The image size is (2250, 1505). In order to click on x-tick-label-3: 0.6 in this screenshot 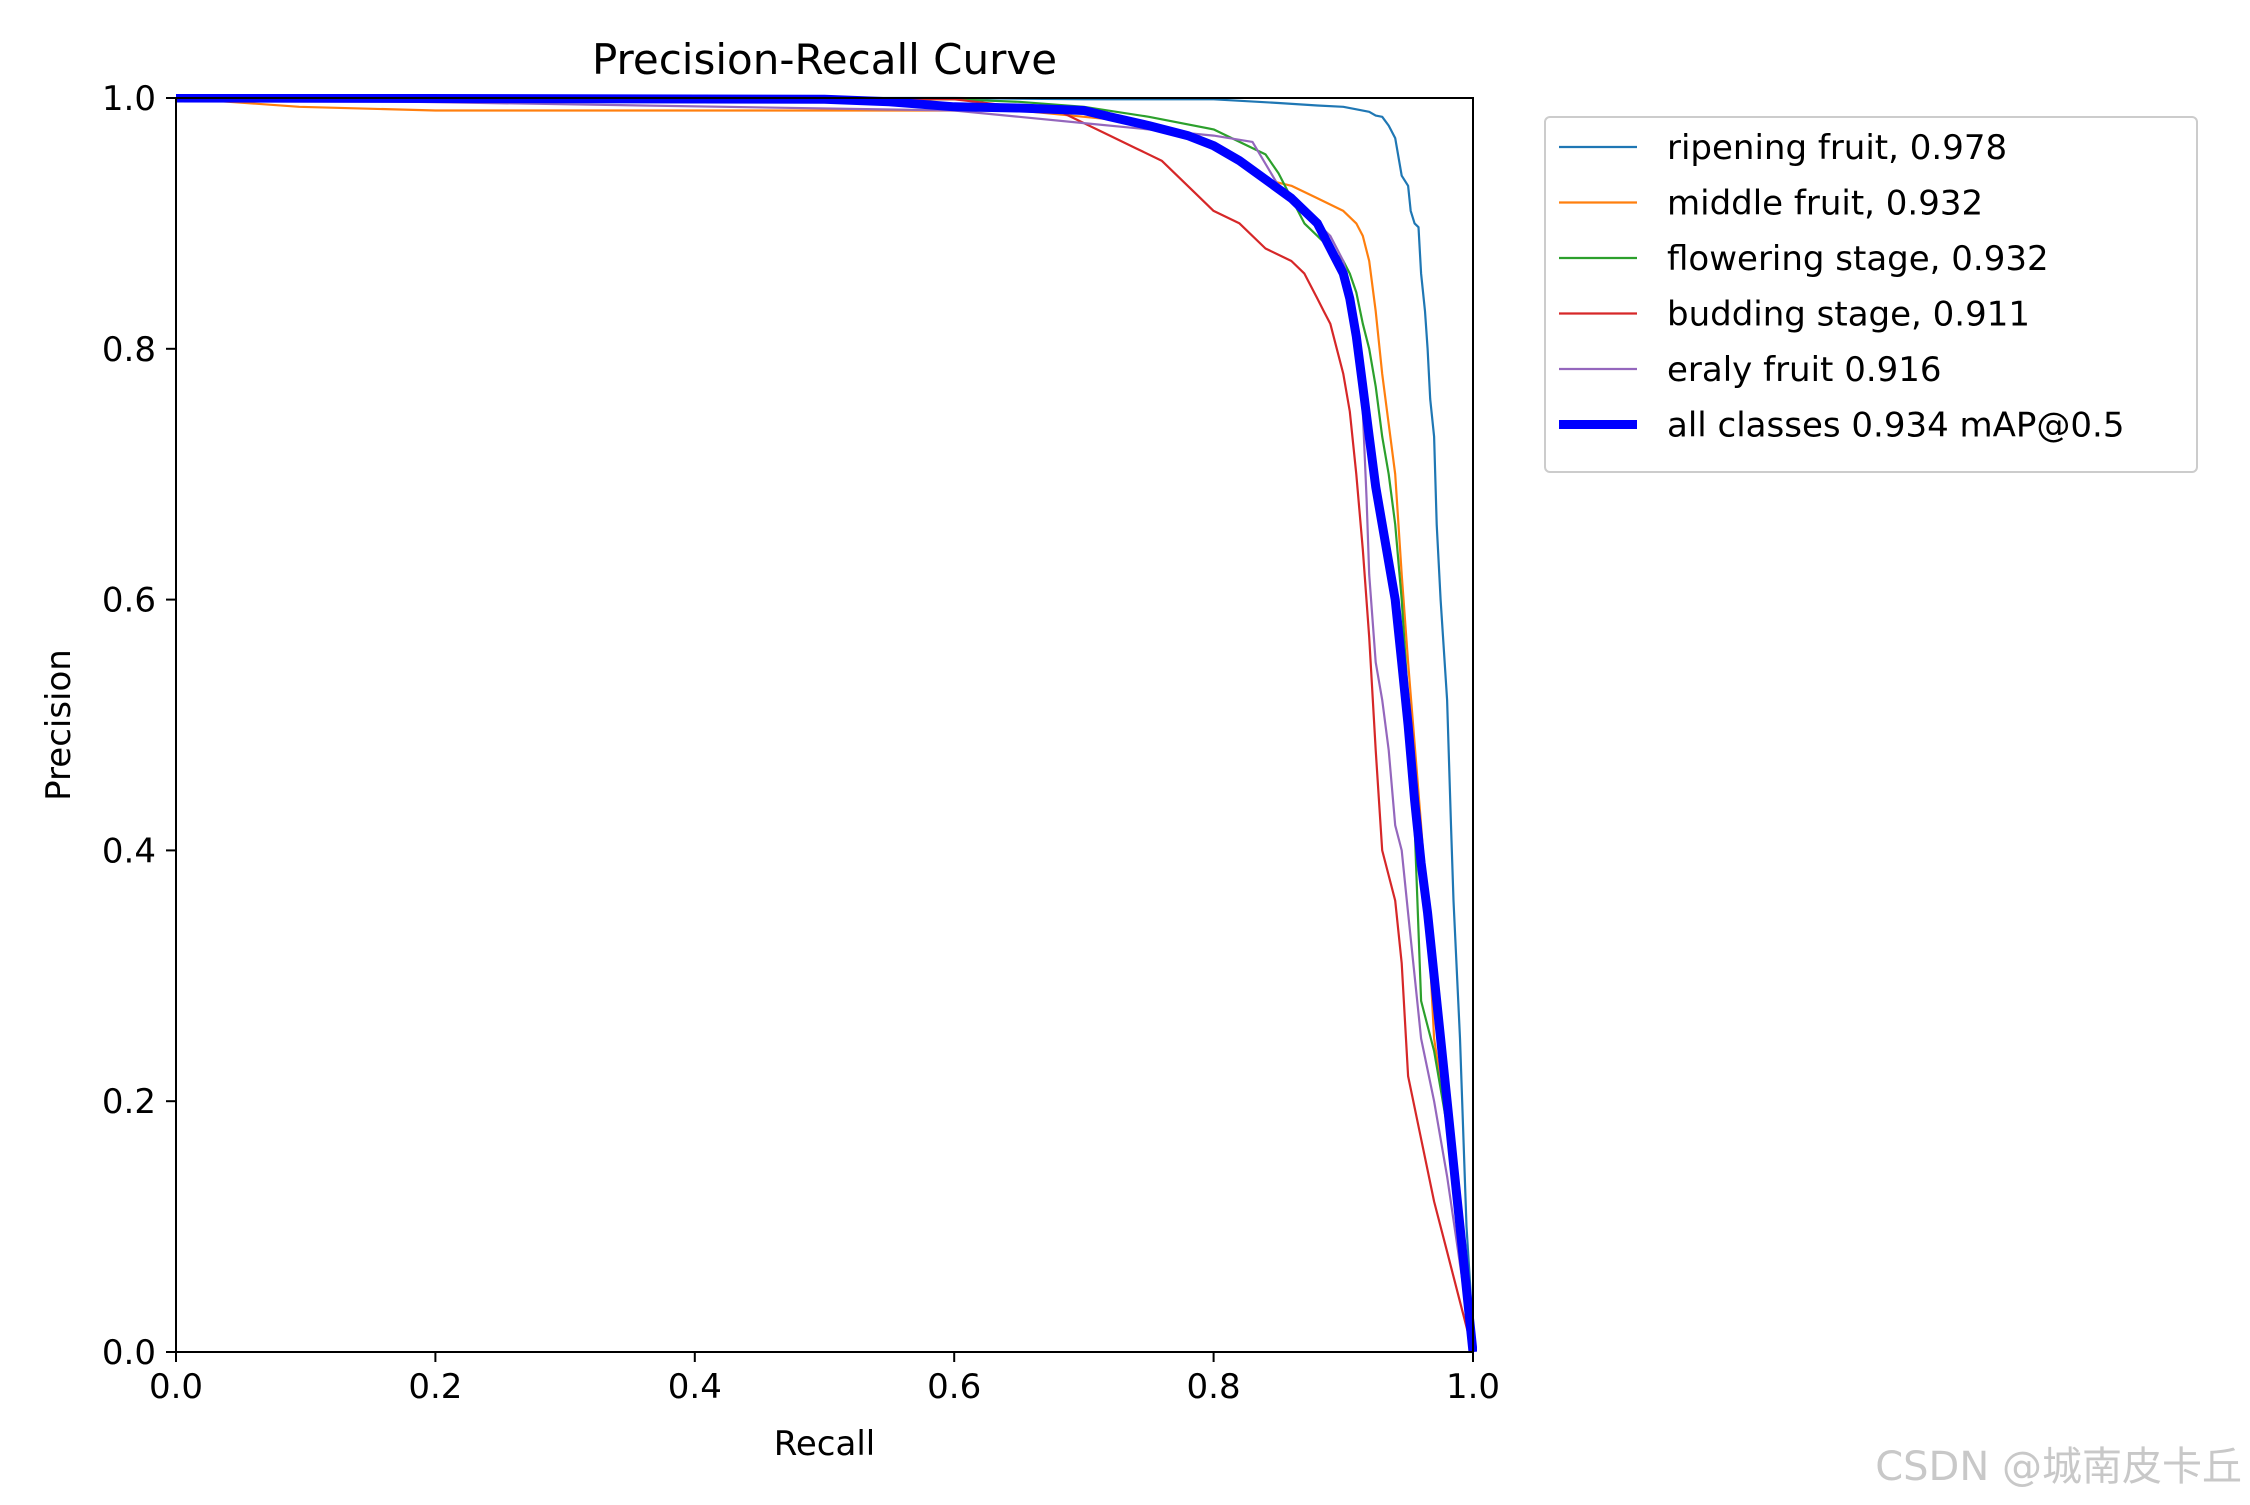, I will do `click(954, 1387)`.